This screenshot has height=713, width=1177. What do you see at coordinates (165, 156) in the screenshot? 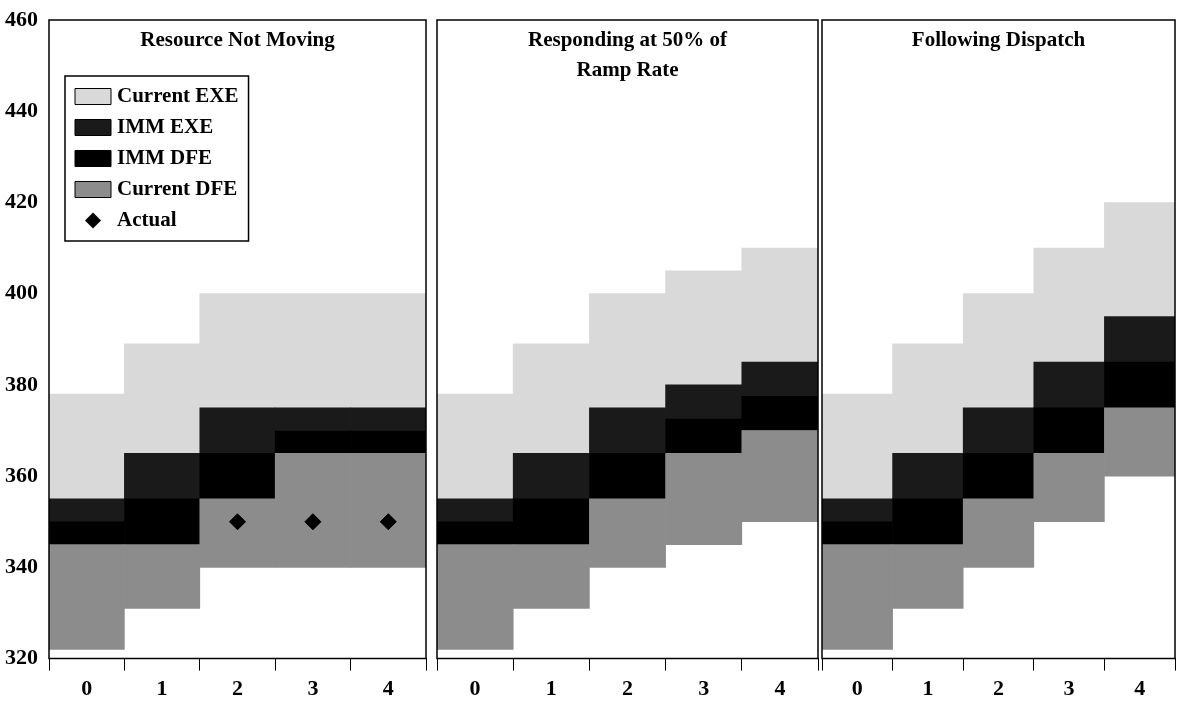
I see `legend-label: IMM DFE` at bounding box center [165, 156].